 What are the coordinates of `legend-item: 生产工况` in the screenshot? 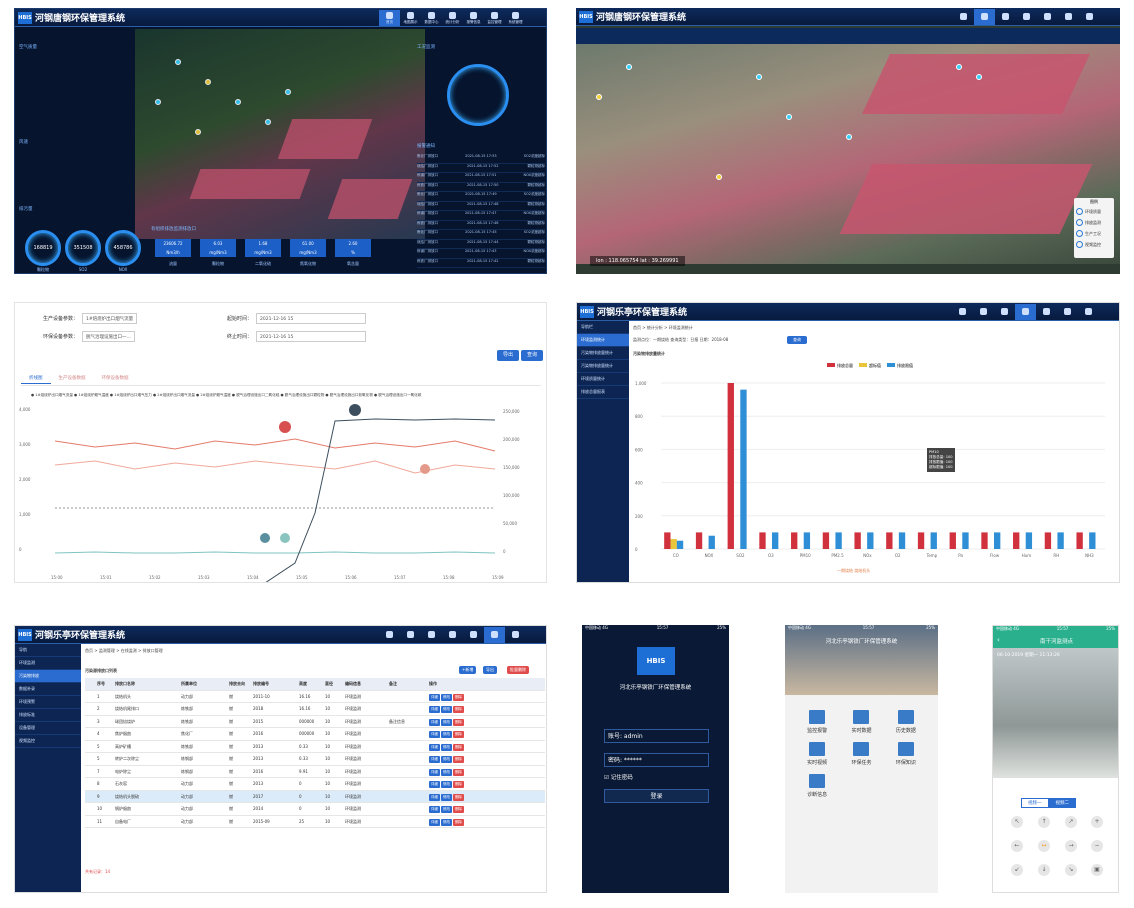 It's located at (1094, 233).